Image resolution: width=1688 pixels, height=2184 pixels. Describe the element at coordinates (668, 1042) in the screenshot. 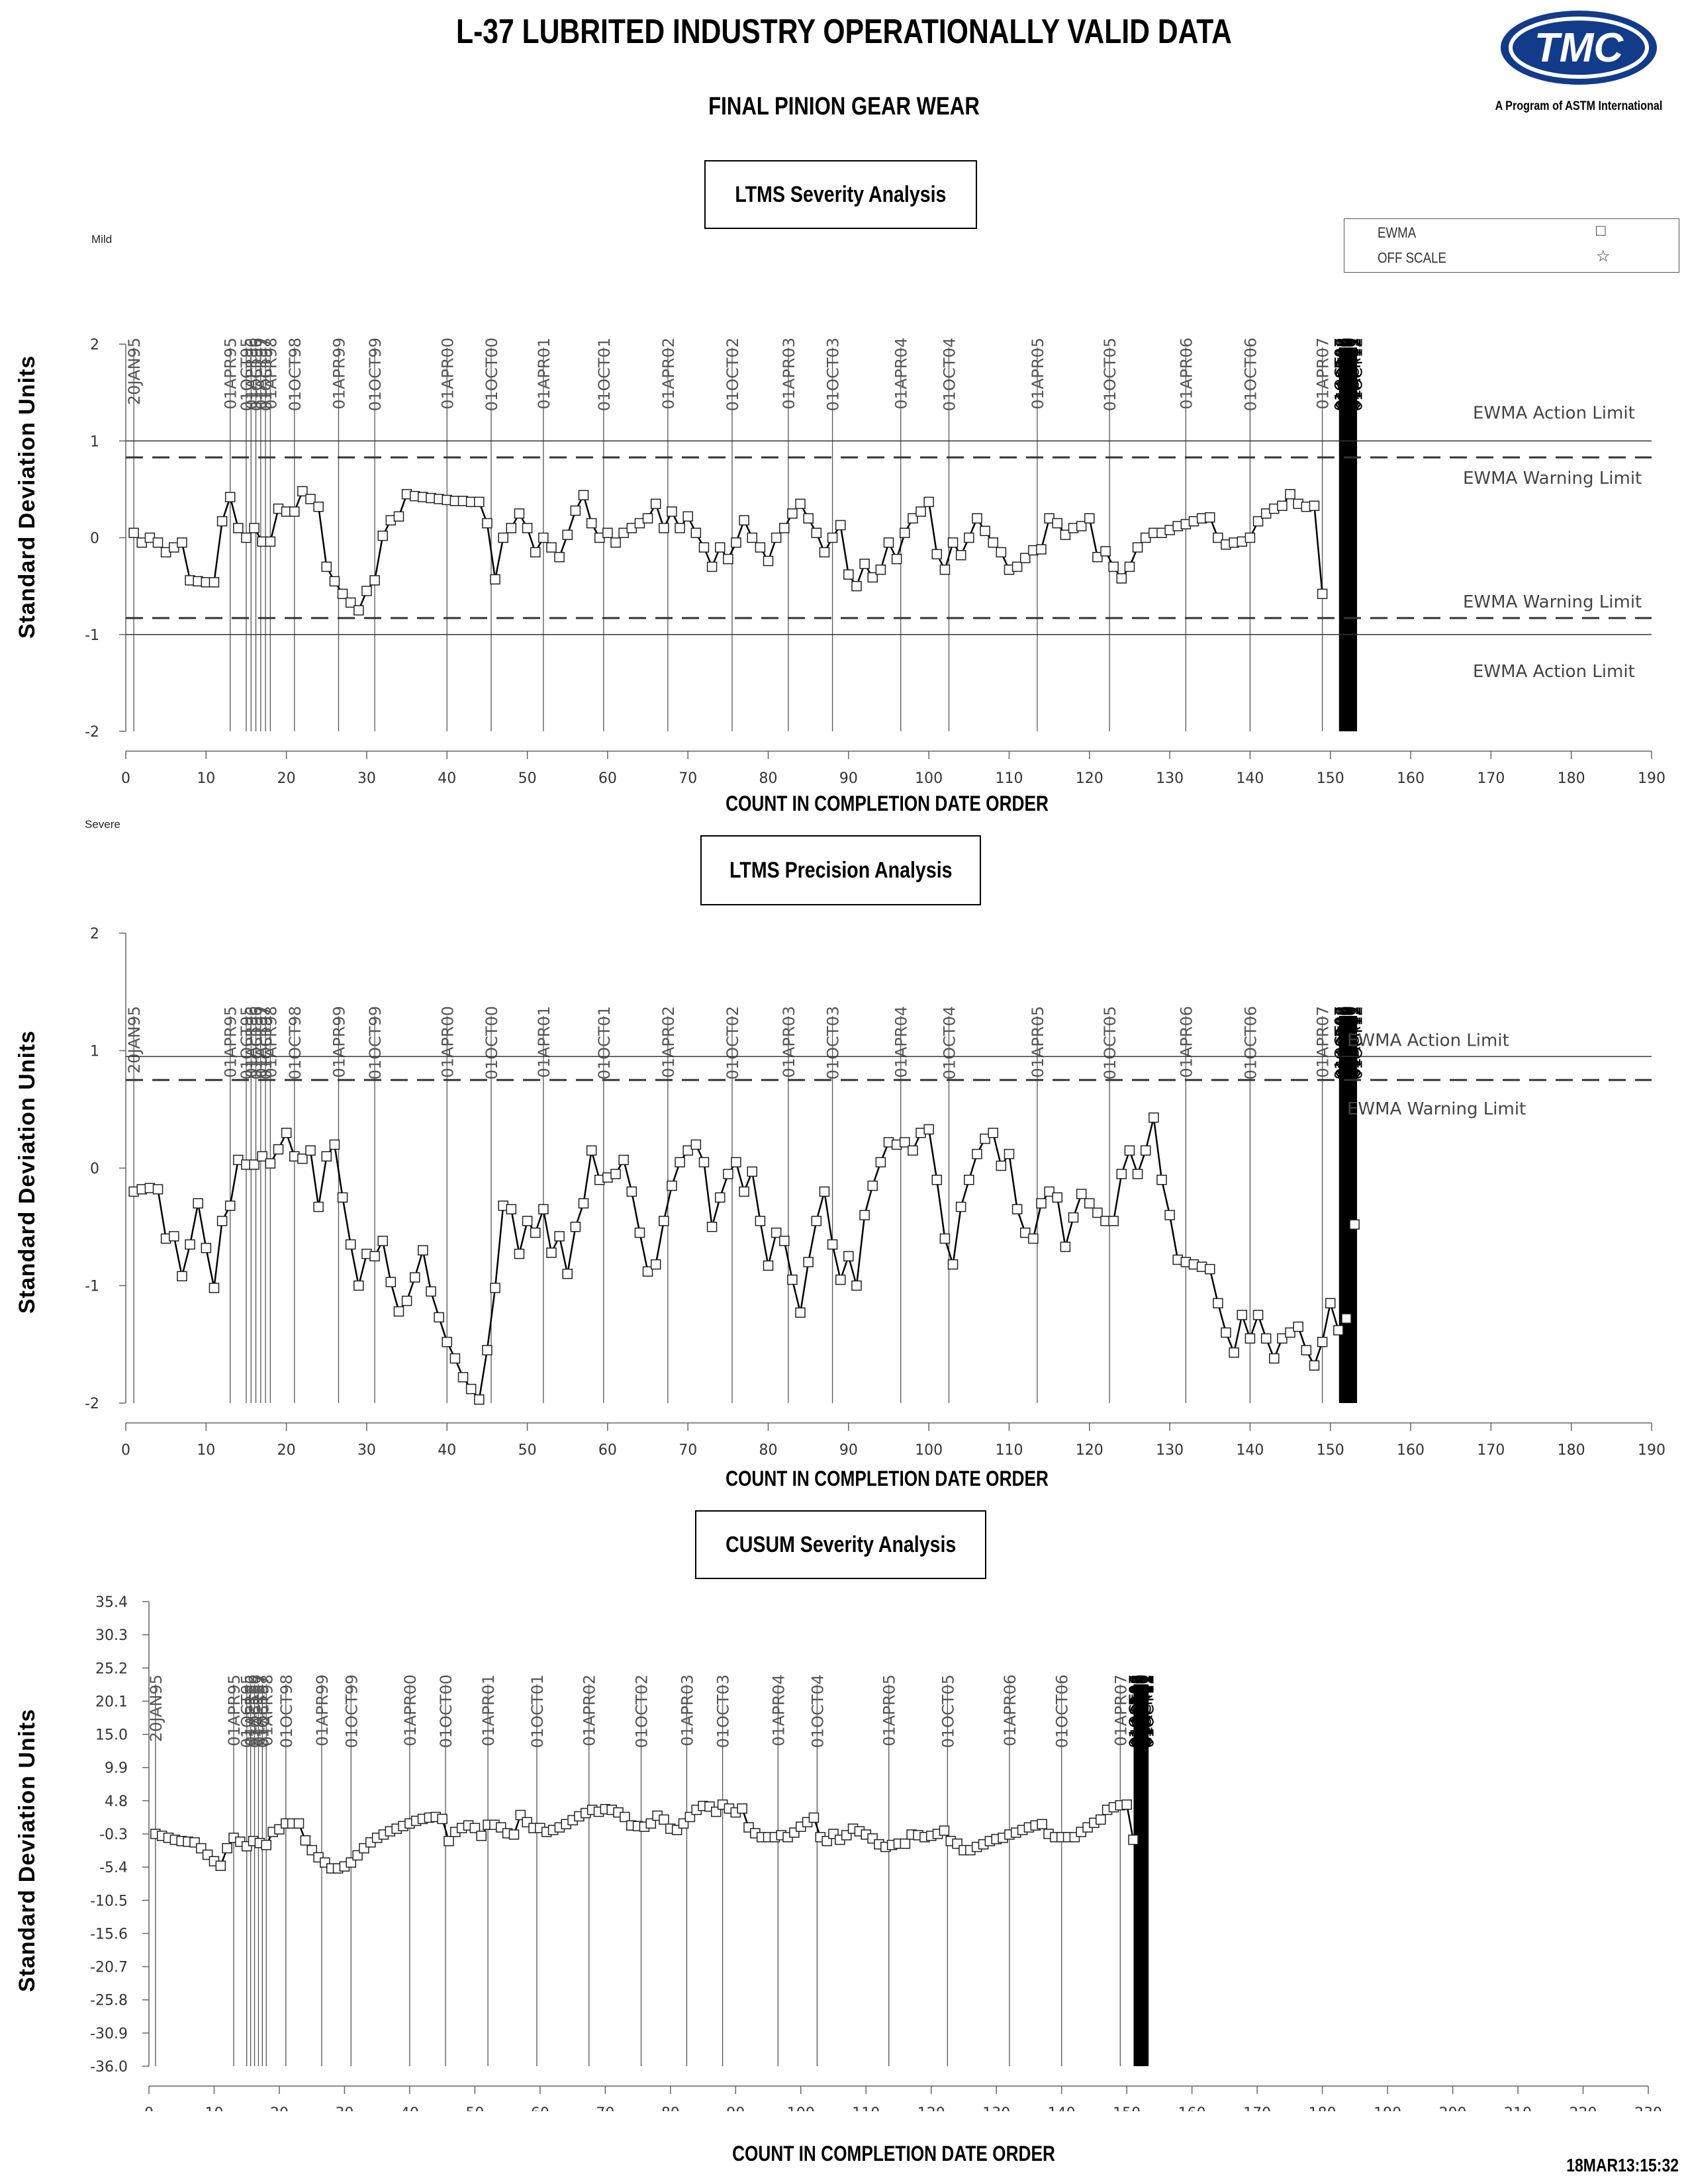

I see `chart2-date-marker-label: 01APR02` at that location.